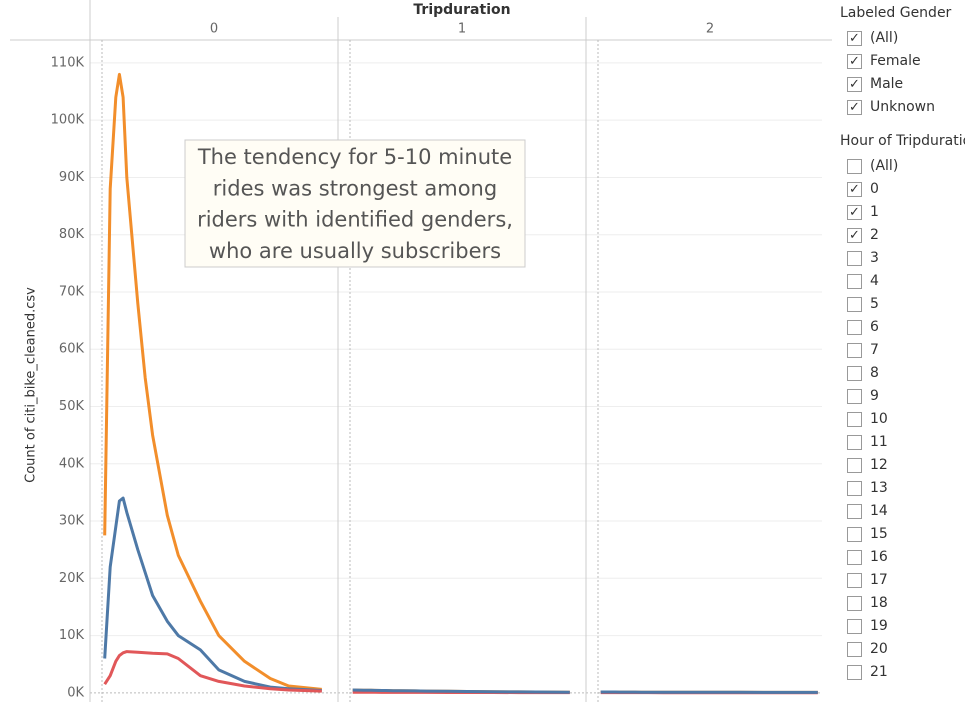 This screenshot has width=965, height=702. I want to click on annotation-line: riders with identified genders,, so click(355, 220).